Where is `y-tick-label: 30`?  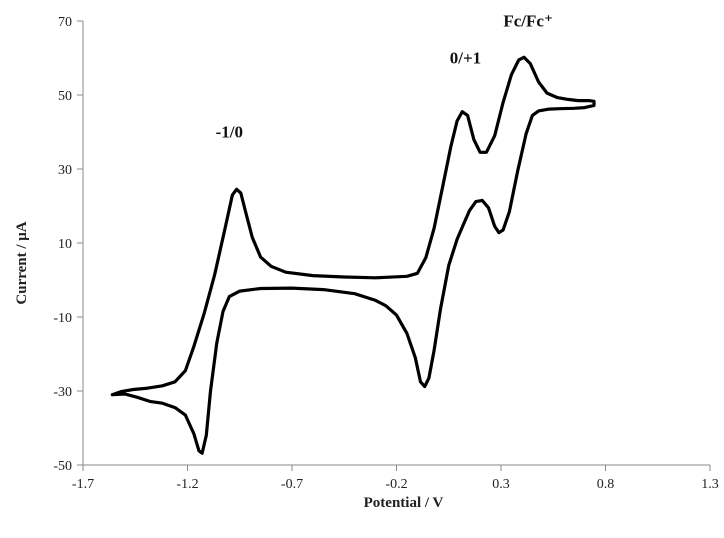 y-tick-label: 30 is located at coordinates (65, 170).